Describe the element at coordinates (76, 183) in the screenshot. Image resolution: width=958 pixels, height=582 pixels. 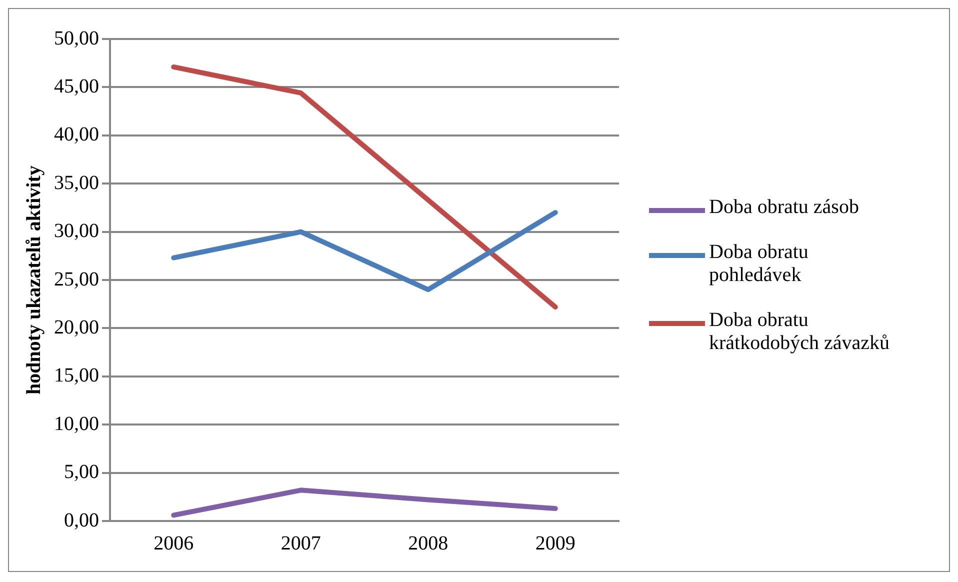
I see `y-tick-label: 35,00` at that location.